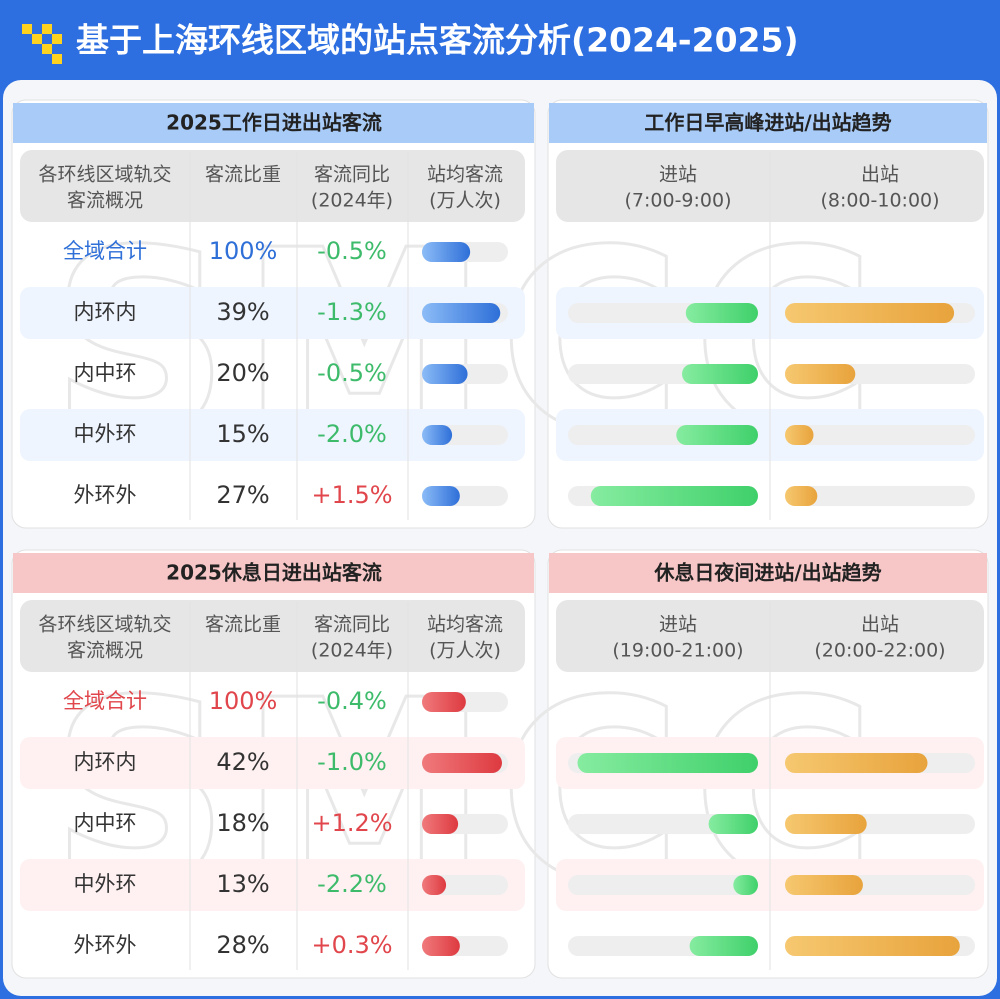  What do you see at coordinates (242, 945) in the screenshot?
I see `cell: 28%` at bounding box center [242, 945].